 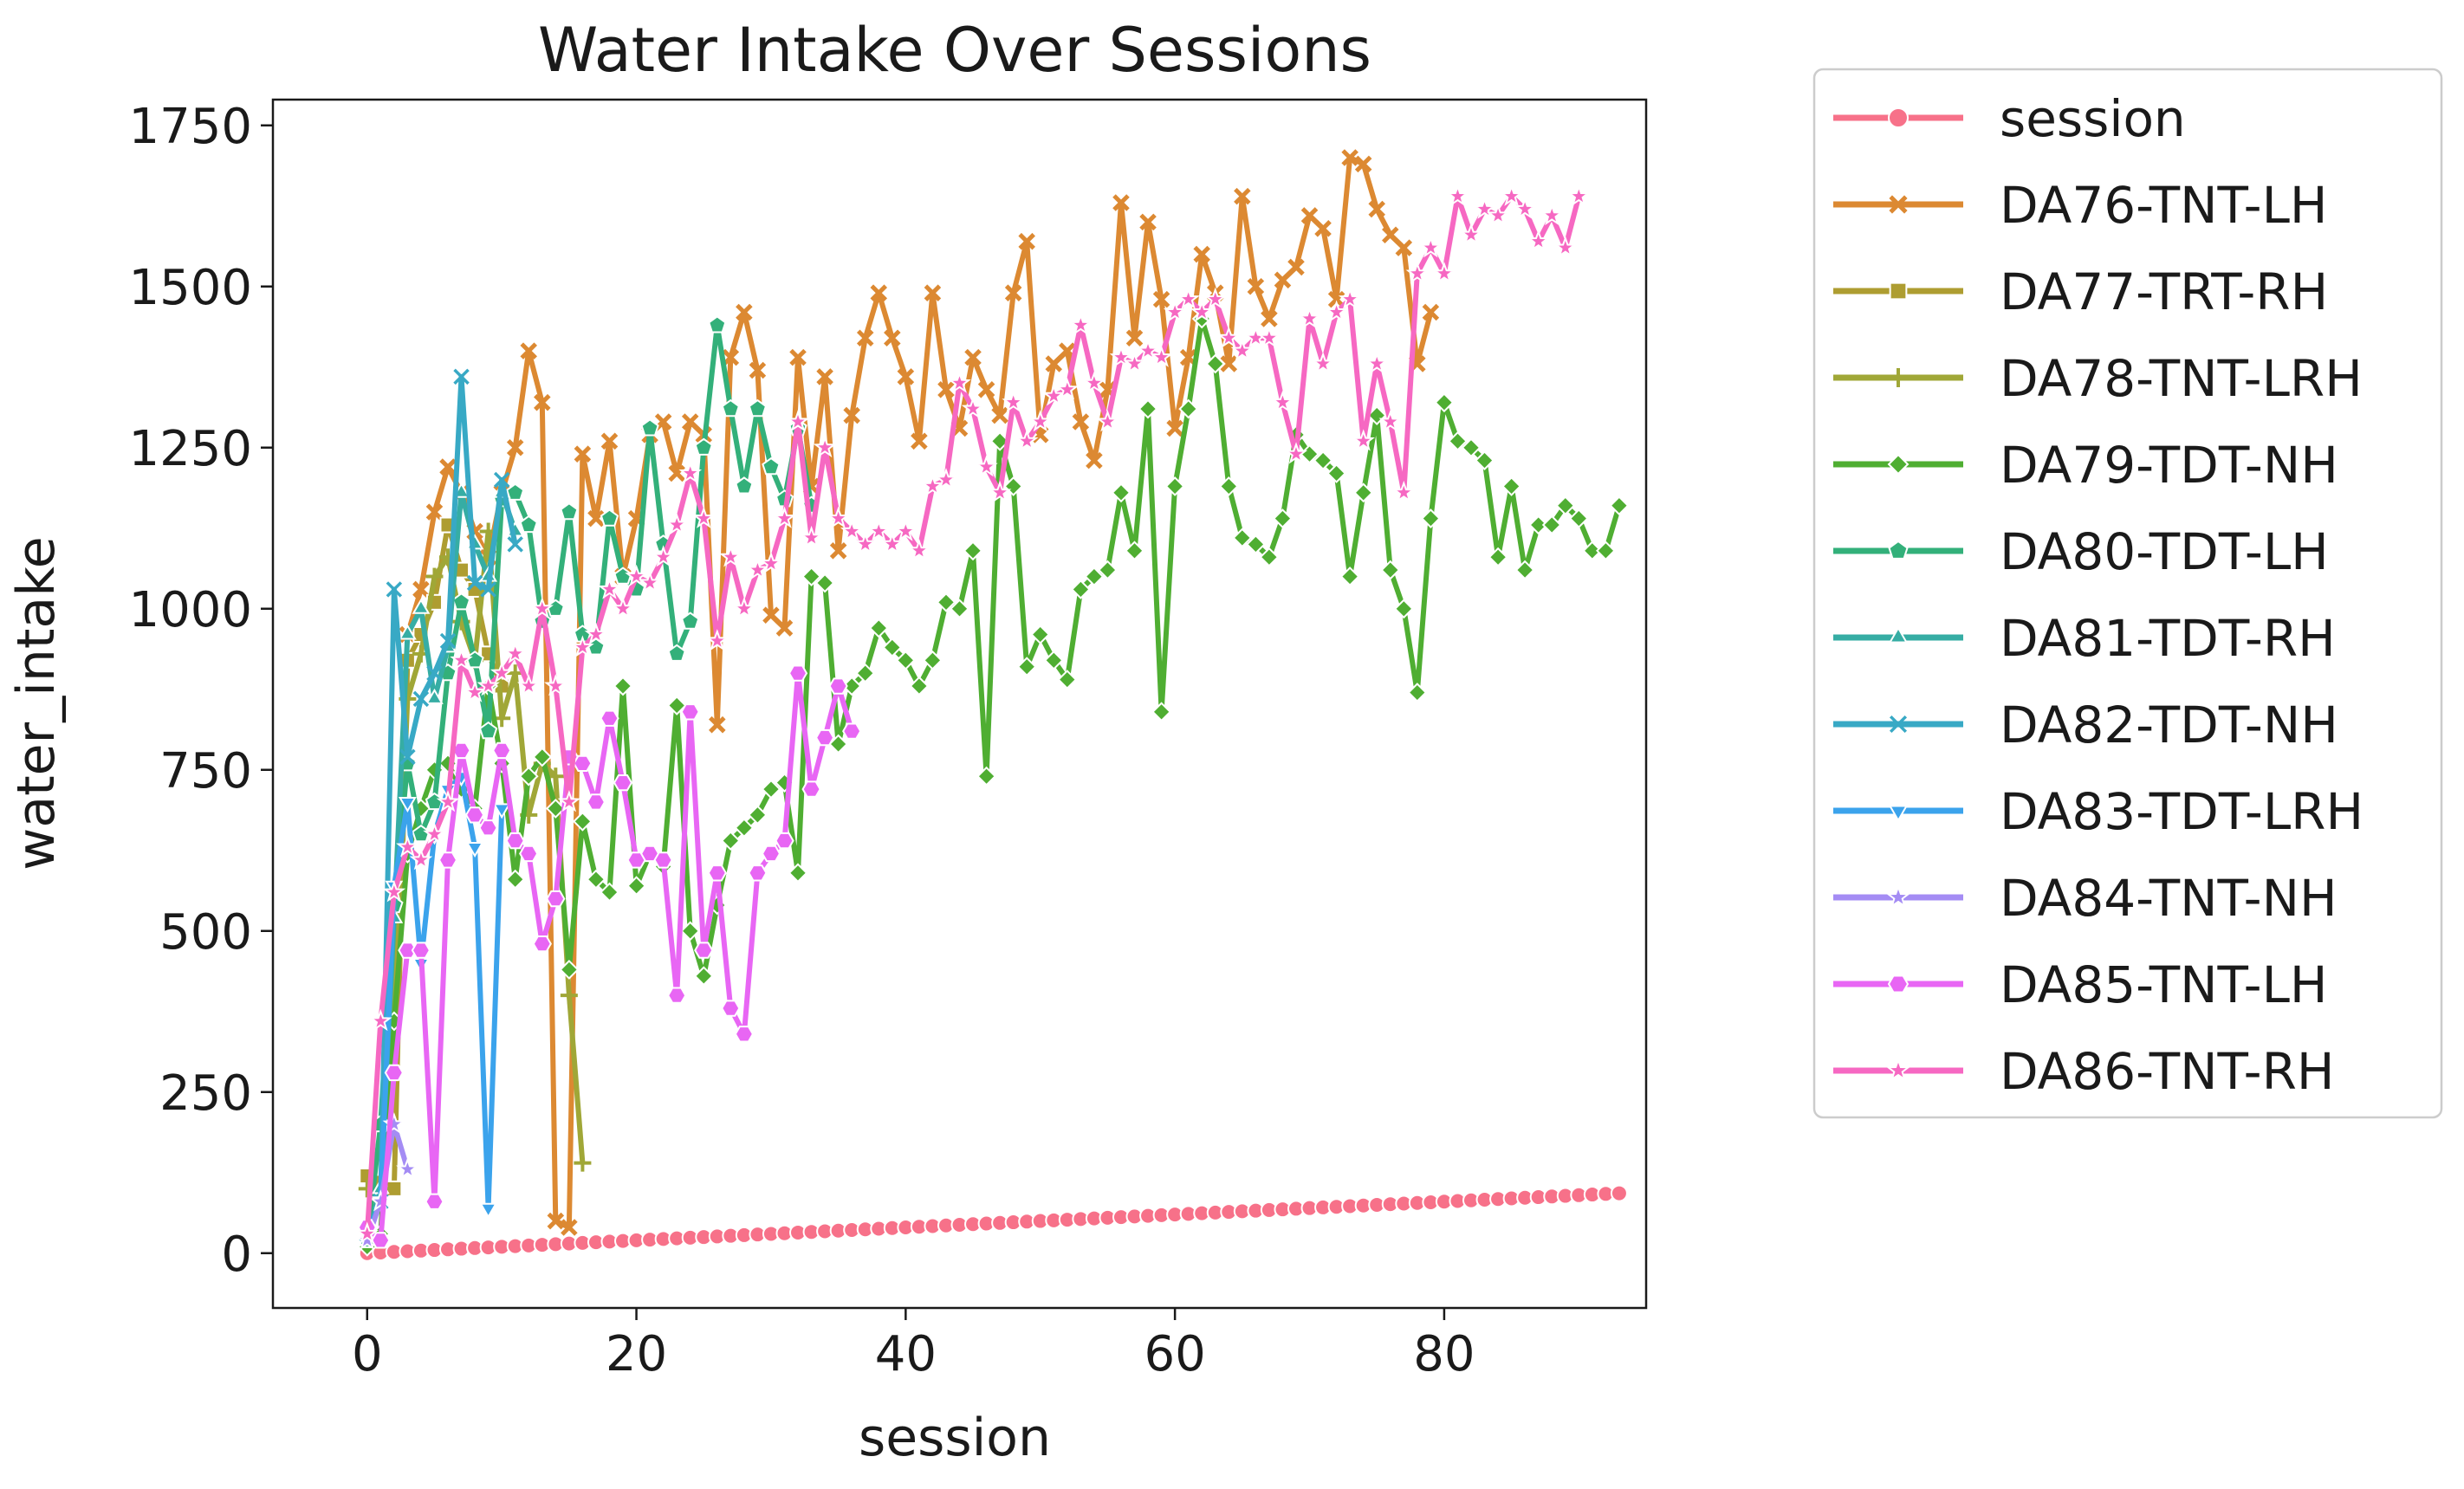 I want to click on x-tick-label: 80, so click(x=1444, y=1354).